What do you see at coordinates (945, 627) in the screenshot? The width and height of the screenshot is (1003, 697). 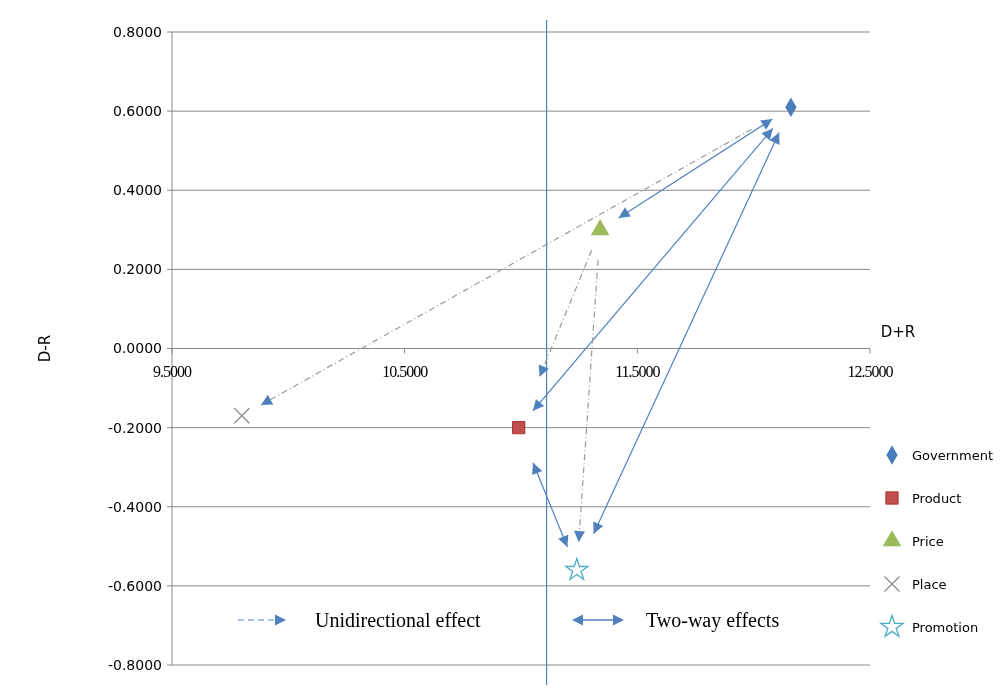 I see `legend-label: Promotion` at bounding box center [945, 627].